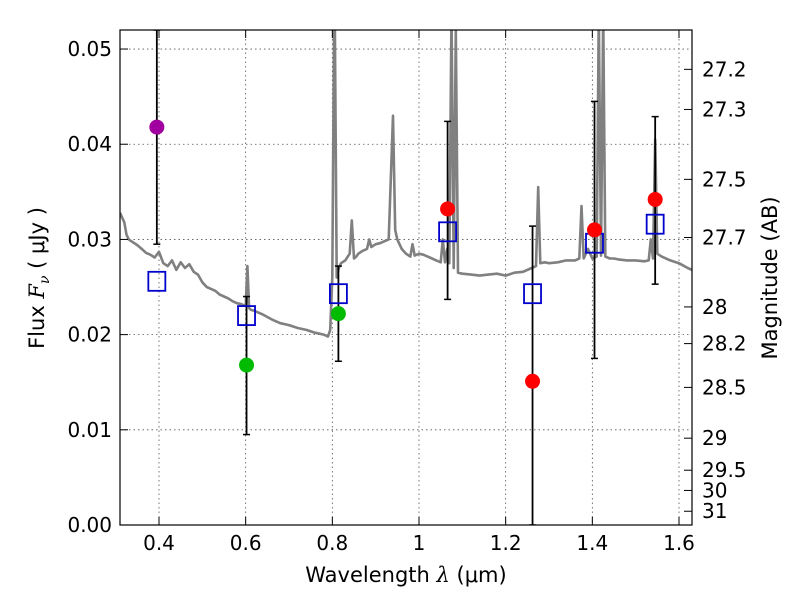  What do you see at coordinates (159, 543) in the screenshot?
I see `x-tick-label: 0.4` at bounding box center [159, 543].